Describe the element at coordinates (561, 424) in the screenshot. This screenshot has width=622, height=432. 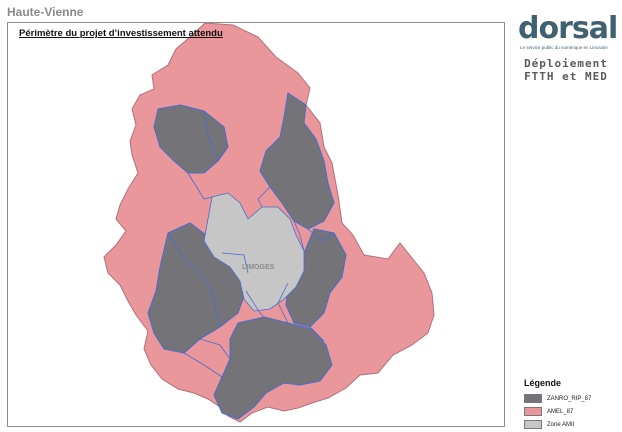
I see `legend-label-ami: Zone AMII` at that location.